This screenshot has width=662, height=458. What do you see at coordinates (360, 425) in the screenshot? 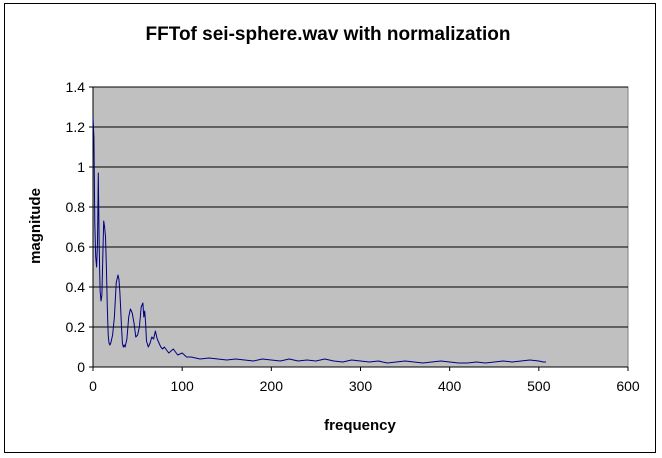
I see `x-axis-label: frequency` at bounding box center [360, 425].